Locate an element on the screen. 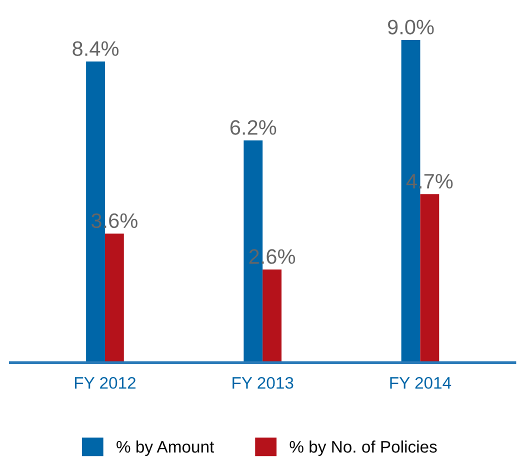 This screenshot has height=471, width=520. data-label: 6.2% is located at coordinates (253, 127).